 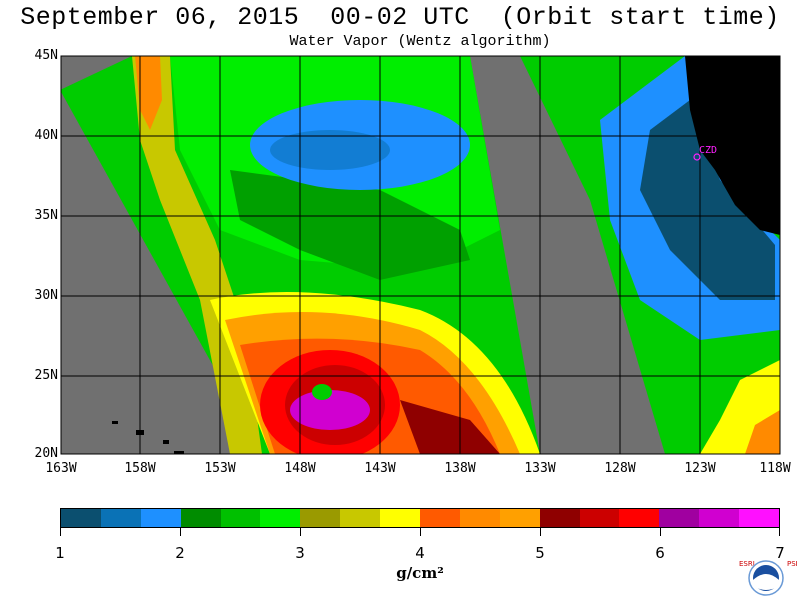 I want to click on colorbar, so click(x=420, y=518).